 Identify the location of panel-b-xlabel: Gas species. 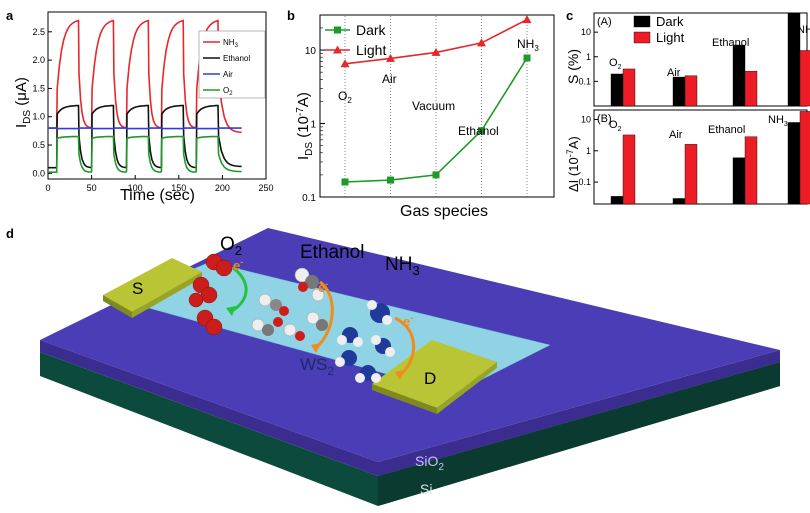
(444, 211).